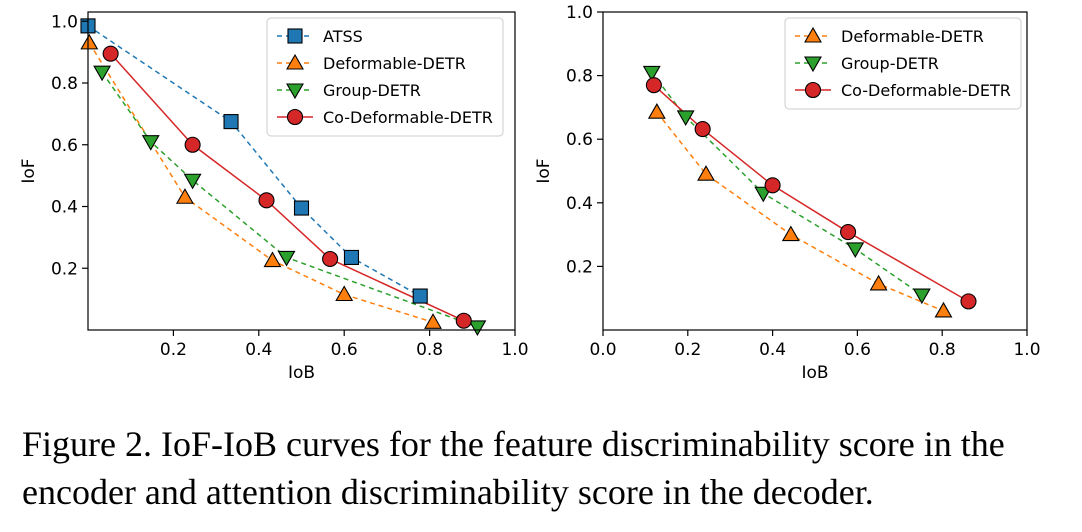 This screenshot has height=532, width=1082. Describe the element at coordinates (602, 350) in the screenshot. I see `x-tick-label: 0.0` at that location.